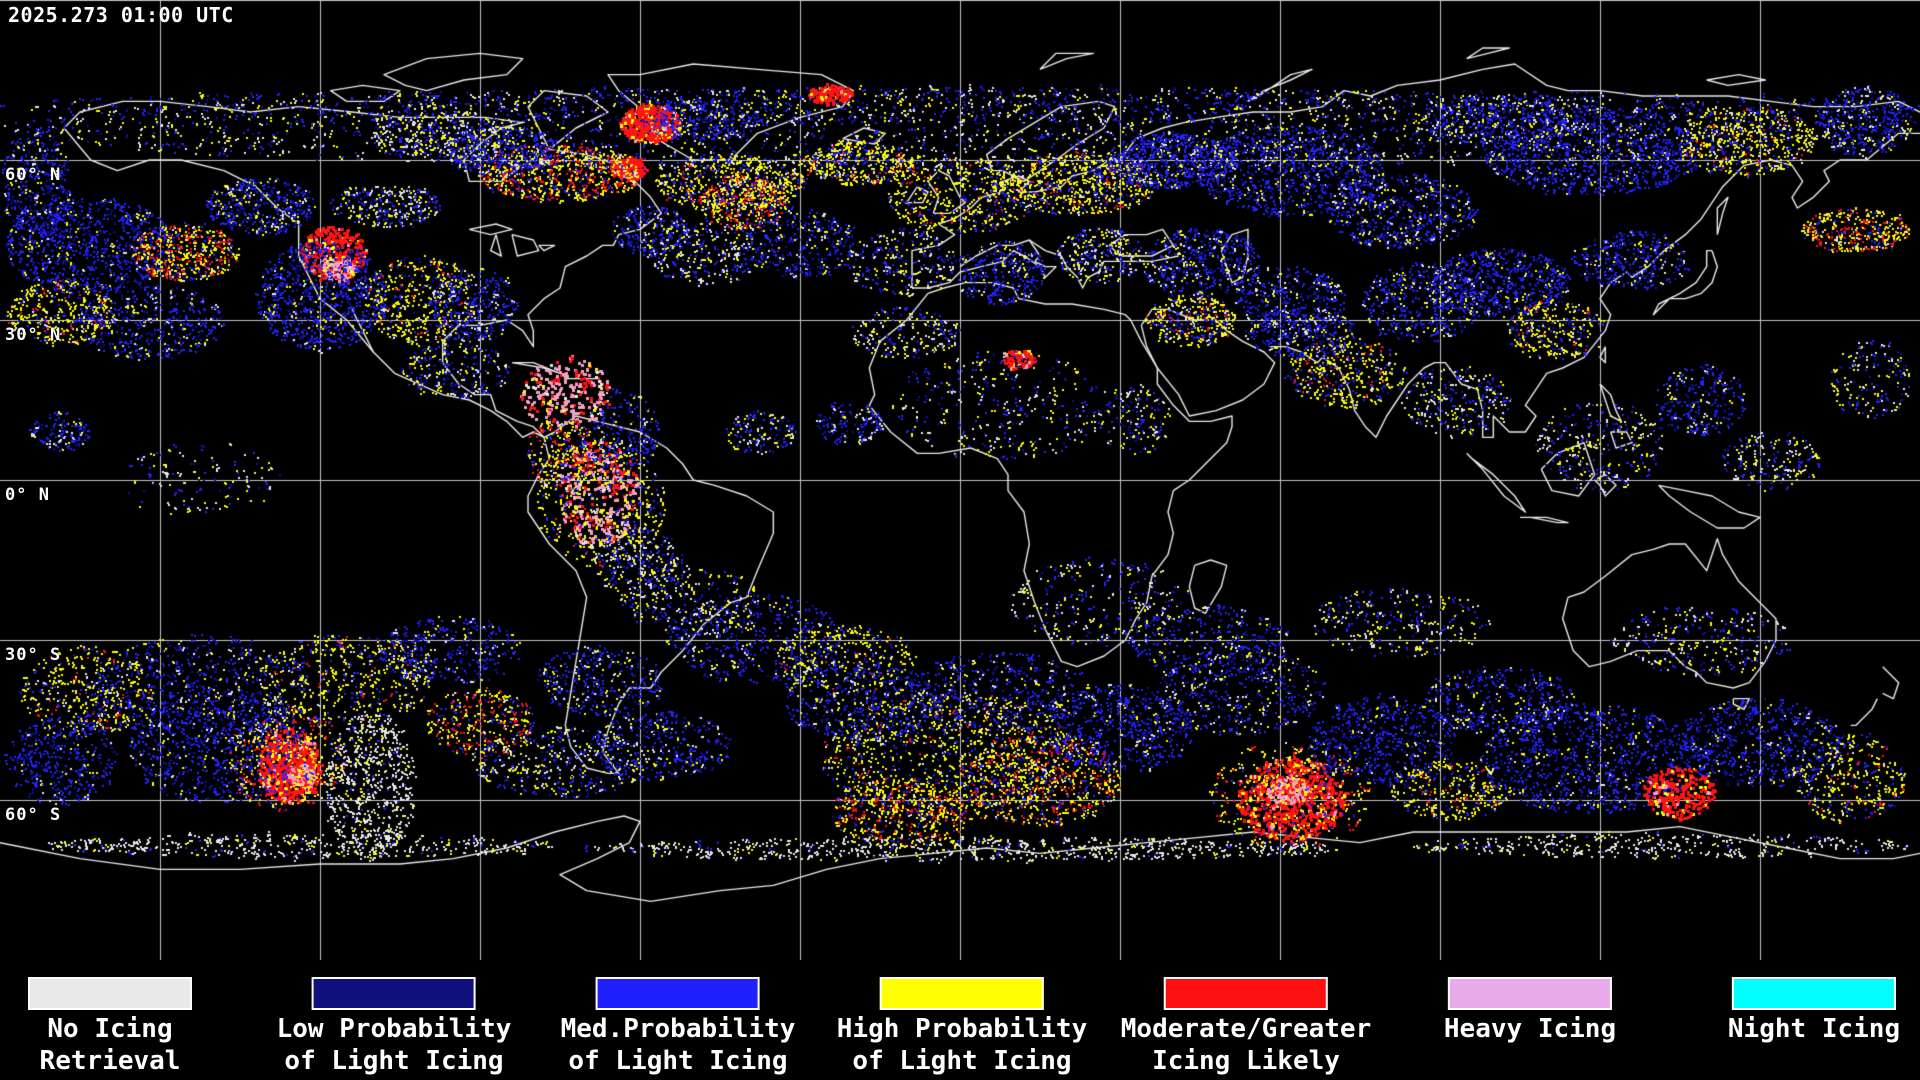  What do you see at coordinates (394, 993) in the screenshot?
I see `legend-swatch-low-probability` at bounding box center [394, 993].